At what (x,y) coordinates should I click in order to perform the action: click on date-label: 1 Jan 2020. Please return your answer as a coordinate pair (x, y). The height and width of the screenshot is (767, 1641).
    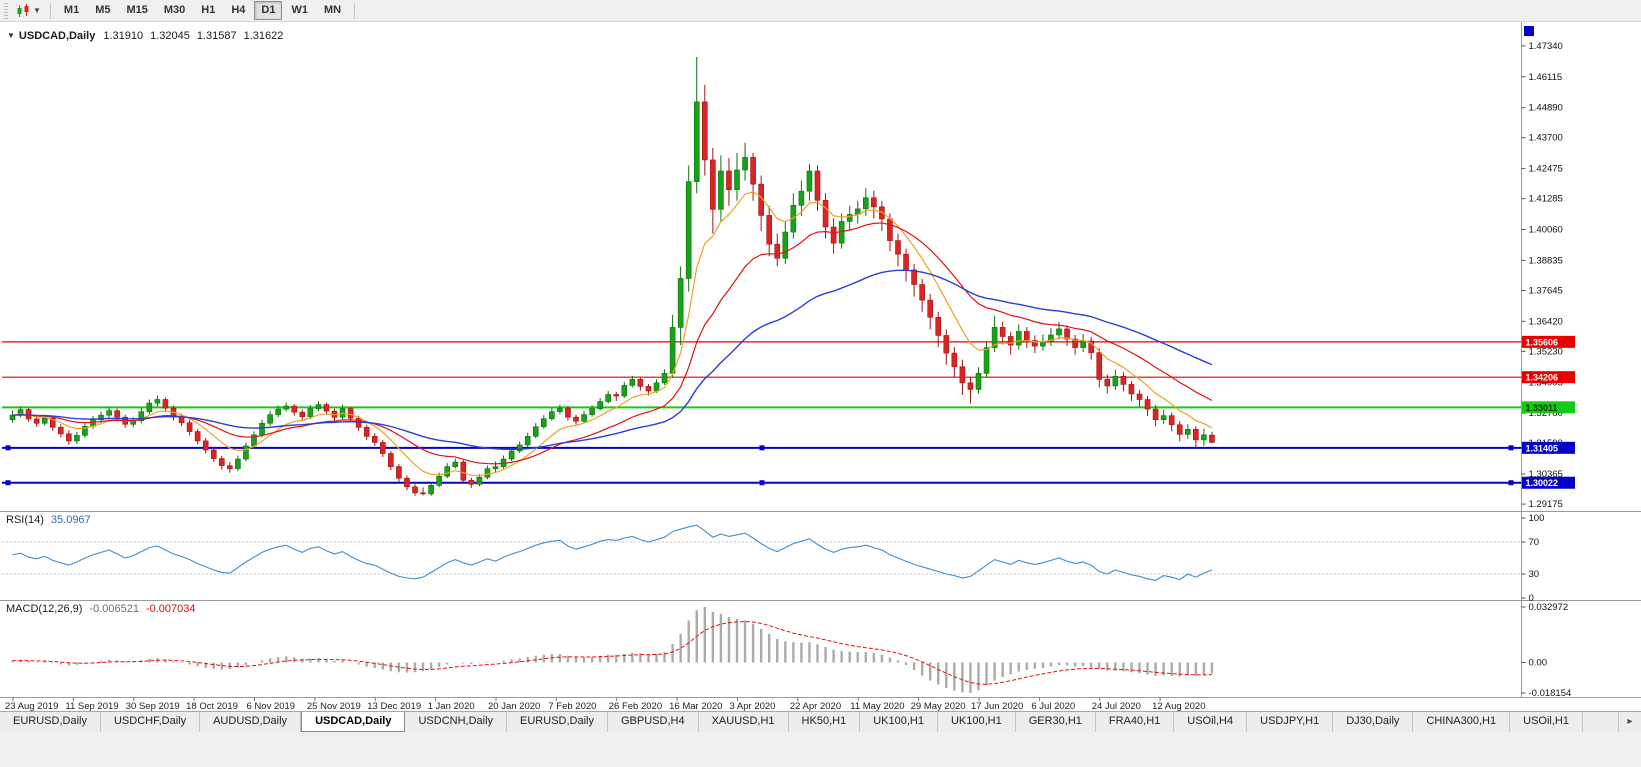
    Looking at the image, I should click on (451, 706).